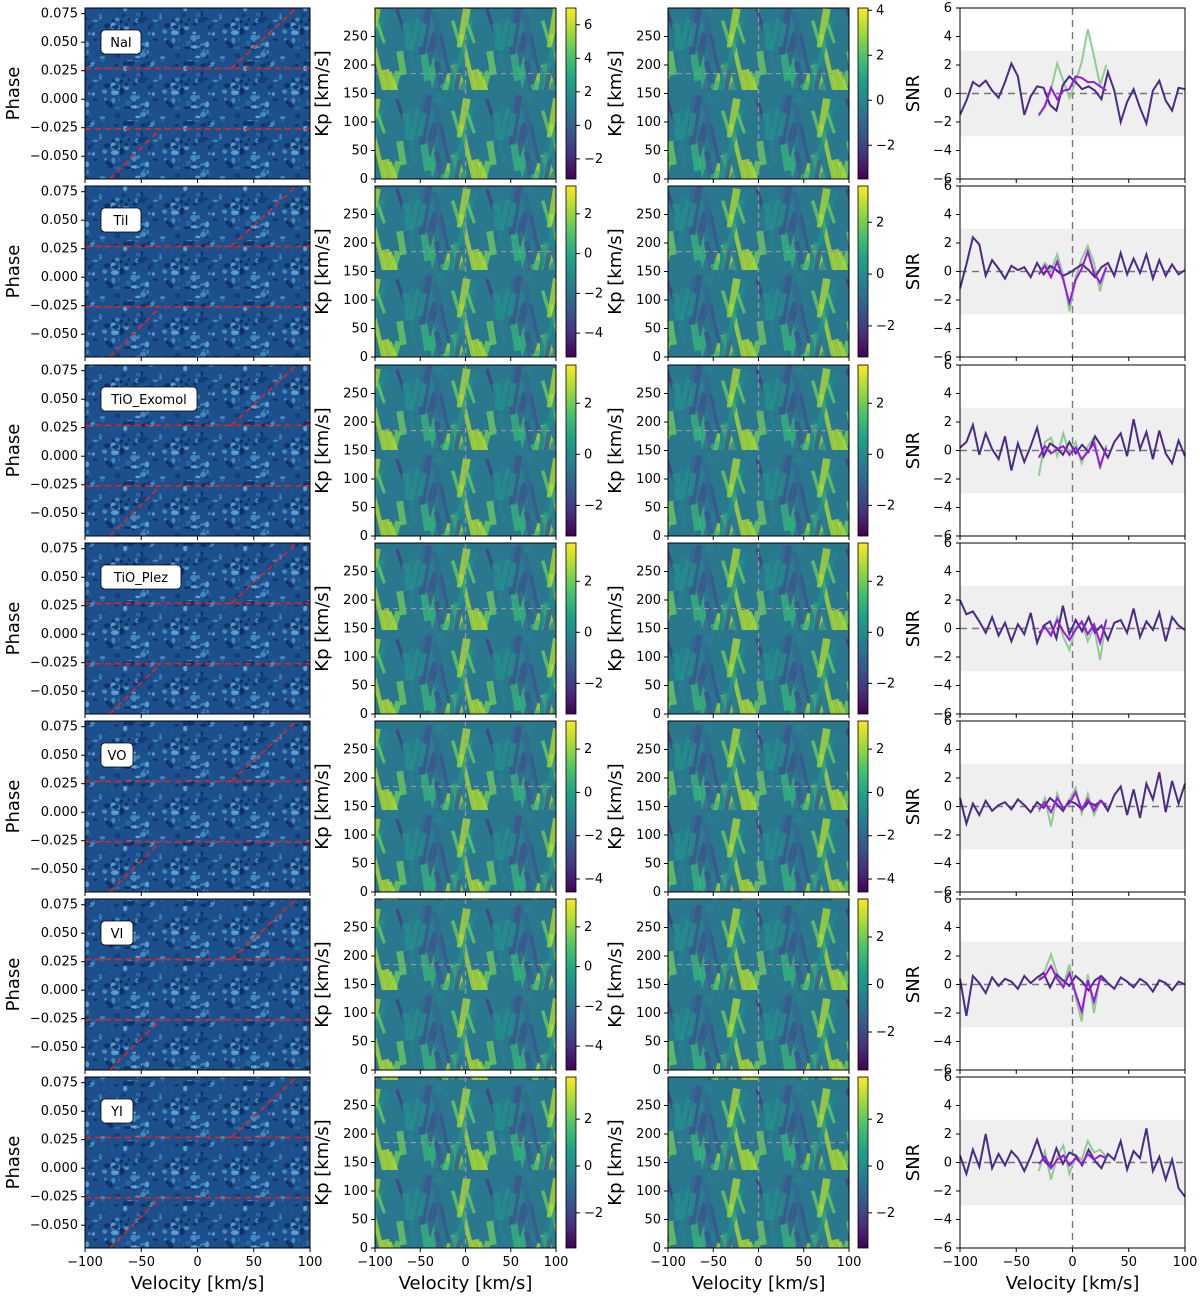 Image resolution: width=1200 pixels, height=1299 pixels. What do you see at coordinates (141, 1262) in the screenshot?
I see `xtick-label: −50` at bounding box center [141, 1262].